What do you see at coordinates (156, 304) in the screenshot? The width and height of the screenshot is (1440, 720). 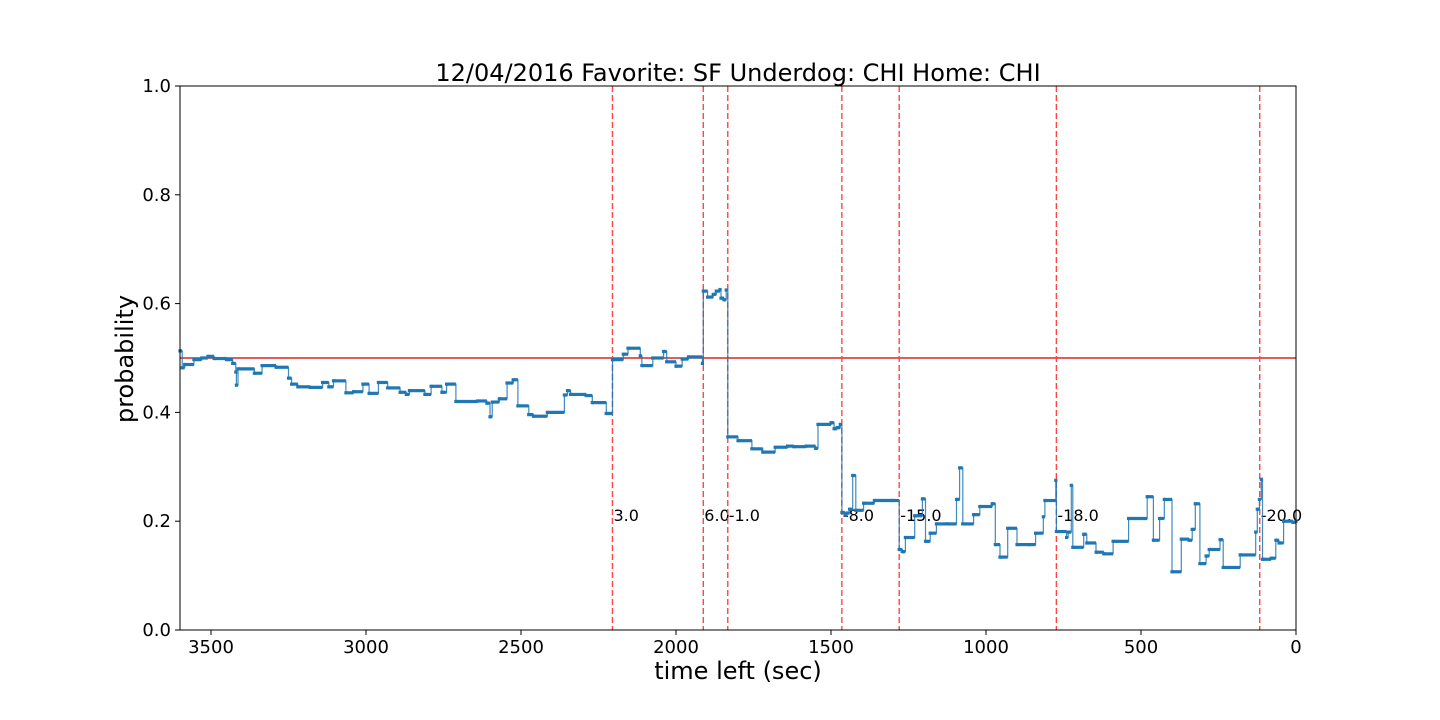 I see `y-tick-label: 0.6` at bounding box center [156, 304].